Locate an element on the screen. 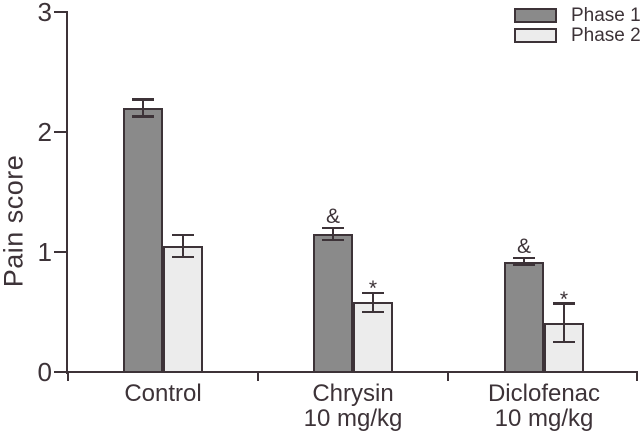 This screenshot has width=640, height=436. x-category-label-control: Control is located at coordinates (163, 393).